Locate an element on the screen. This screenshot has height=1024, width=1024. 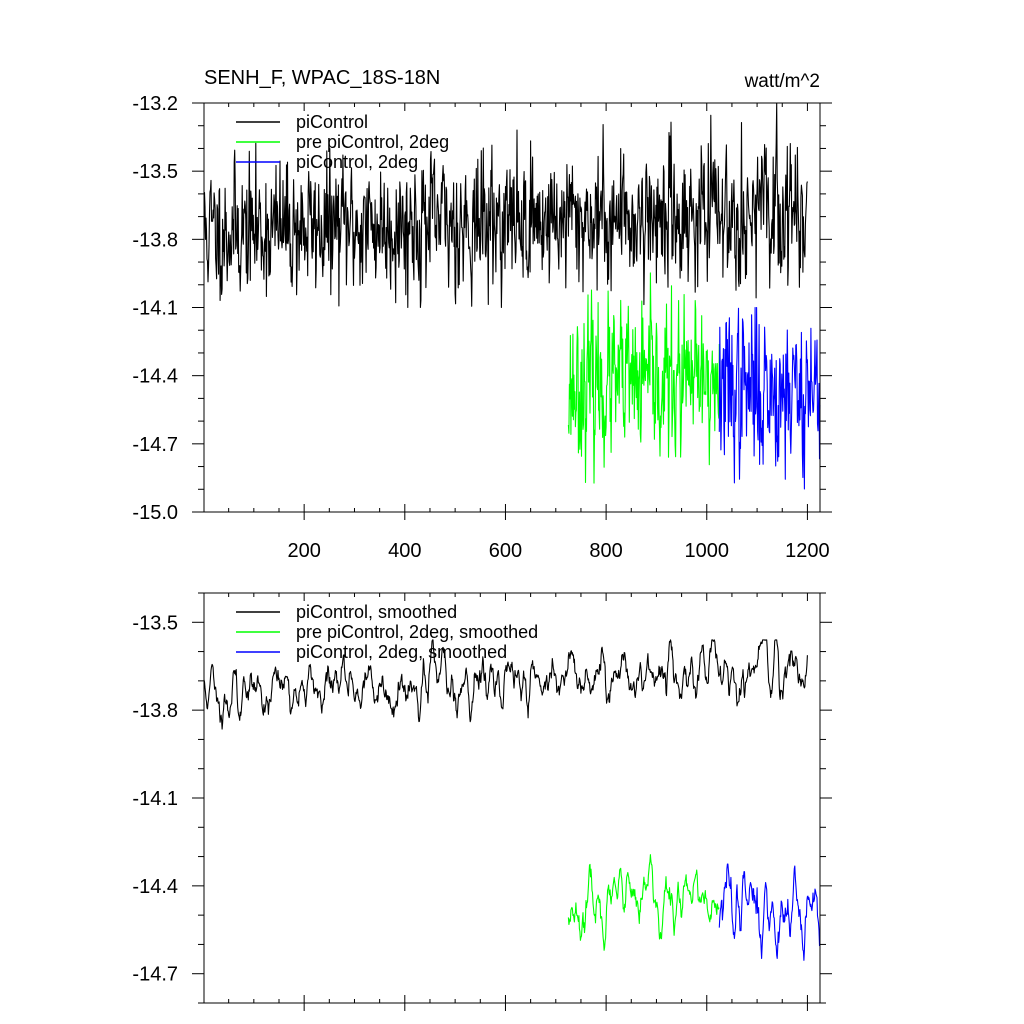
y-tick-label: -15.0 is located at coordinates (155, 513).